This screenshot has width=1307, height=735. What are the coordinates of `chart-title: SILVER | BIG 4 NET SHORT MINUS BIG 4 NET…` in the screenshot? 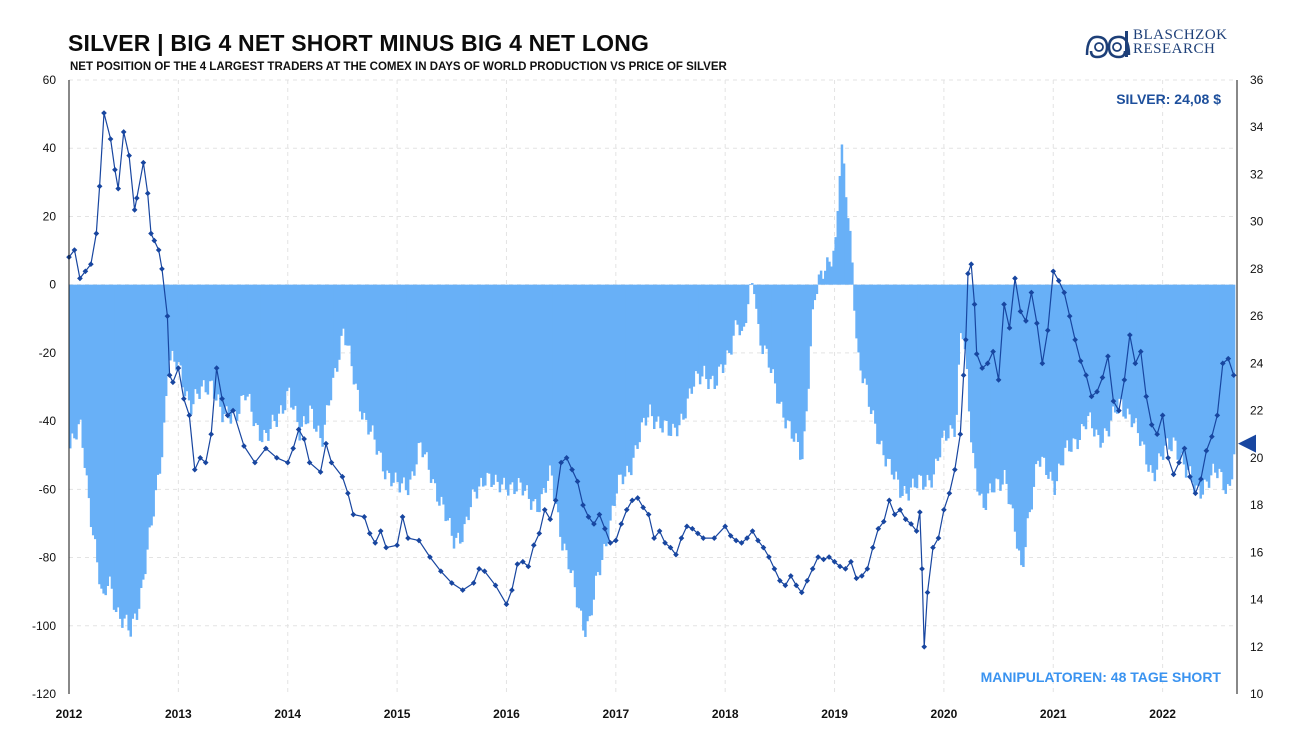 It's located at (359, 43).